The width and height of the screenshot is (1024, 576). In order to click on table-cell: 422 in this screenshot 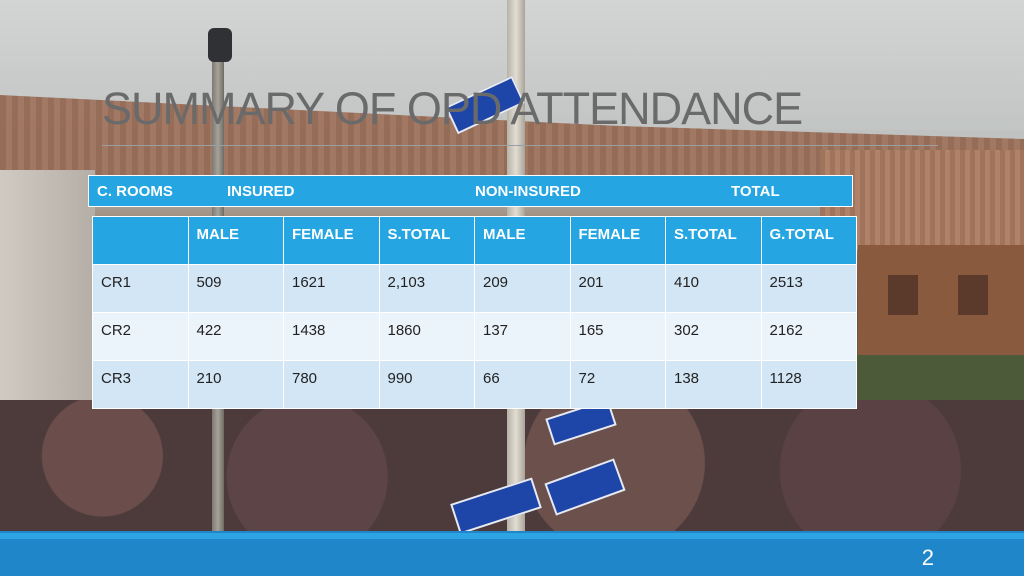, I will do `click(235, 336)`.